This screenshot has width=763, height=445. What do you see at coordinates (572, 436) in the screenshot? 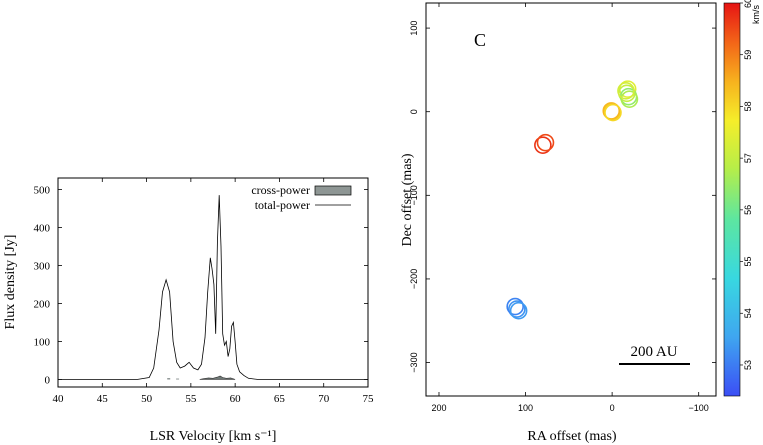
I see `map-x-axis-label: RA offset (mas)` at bounding box center [572, 436].